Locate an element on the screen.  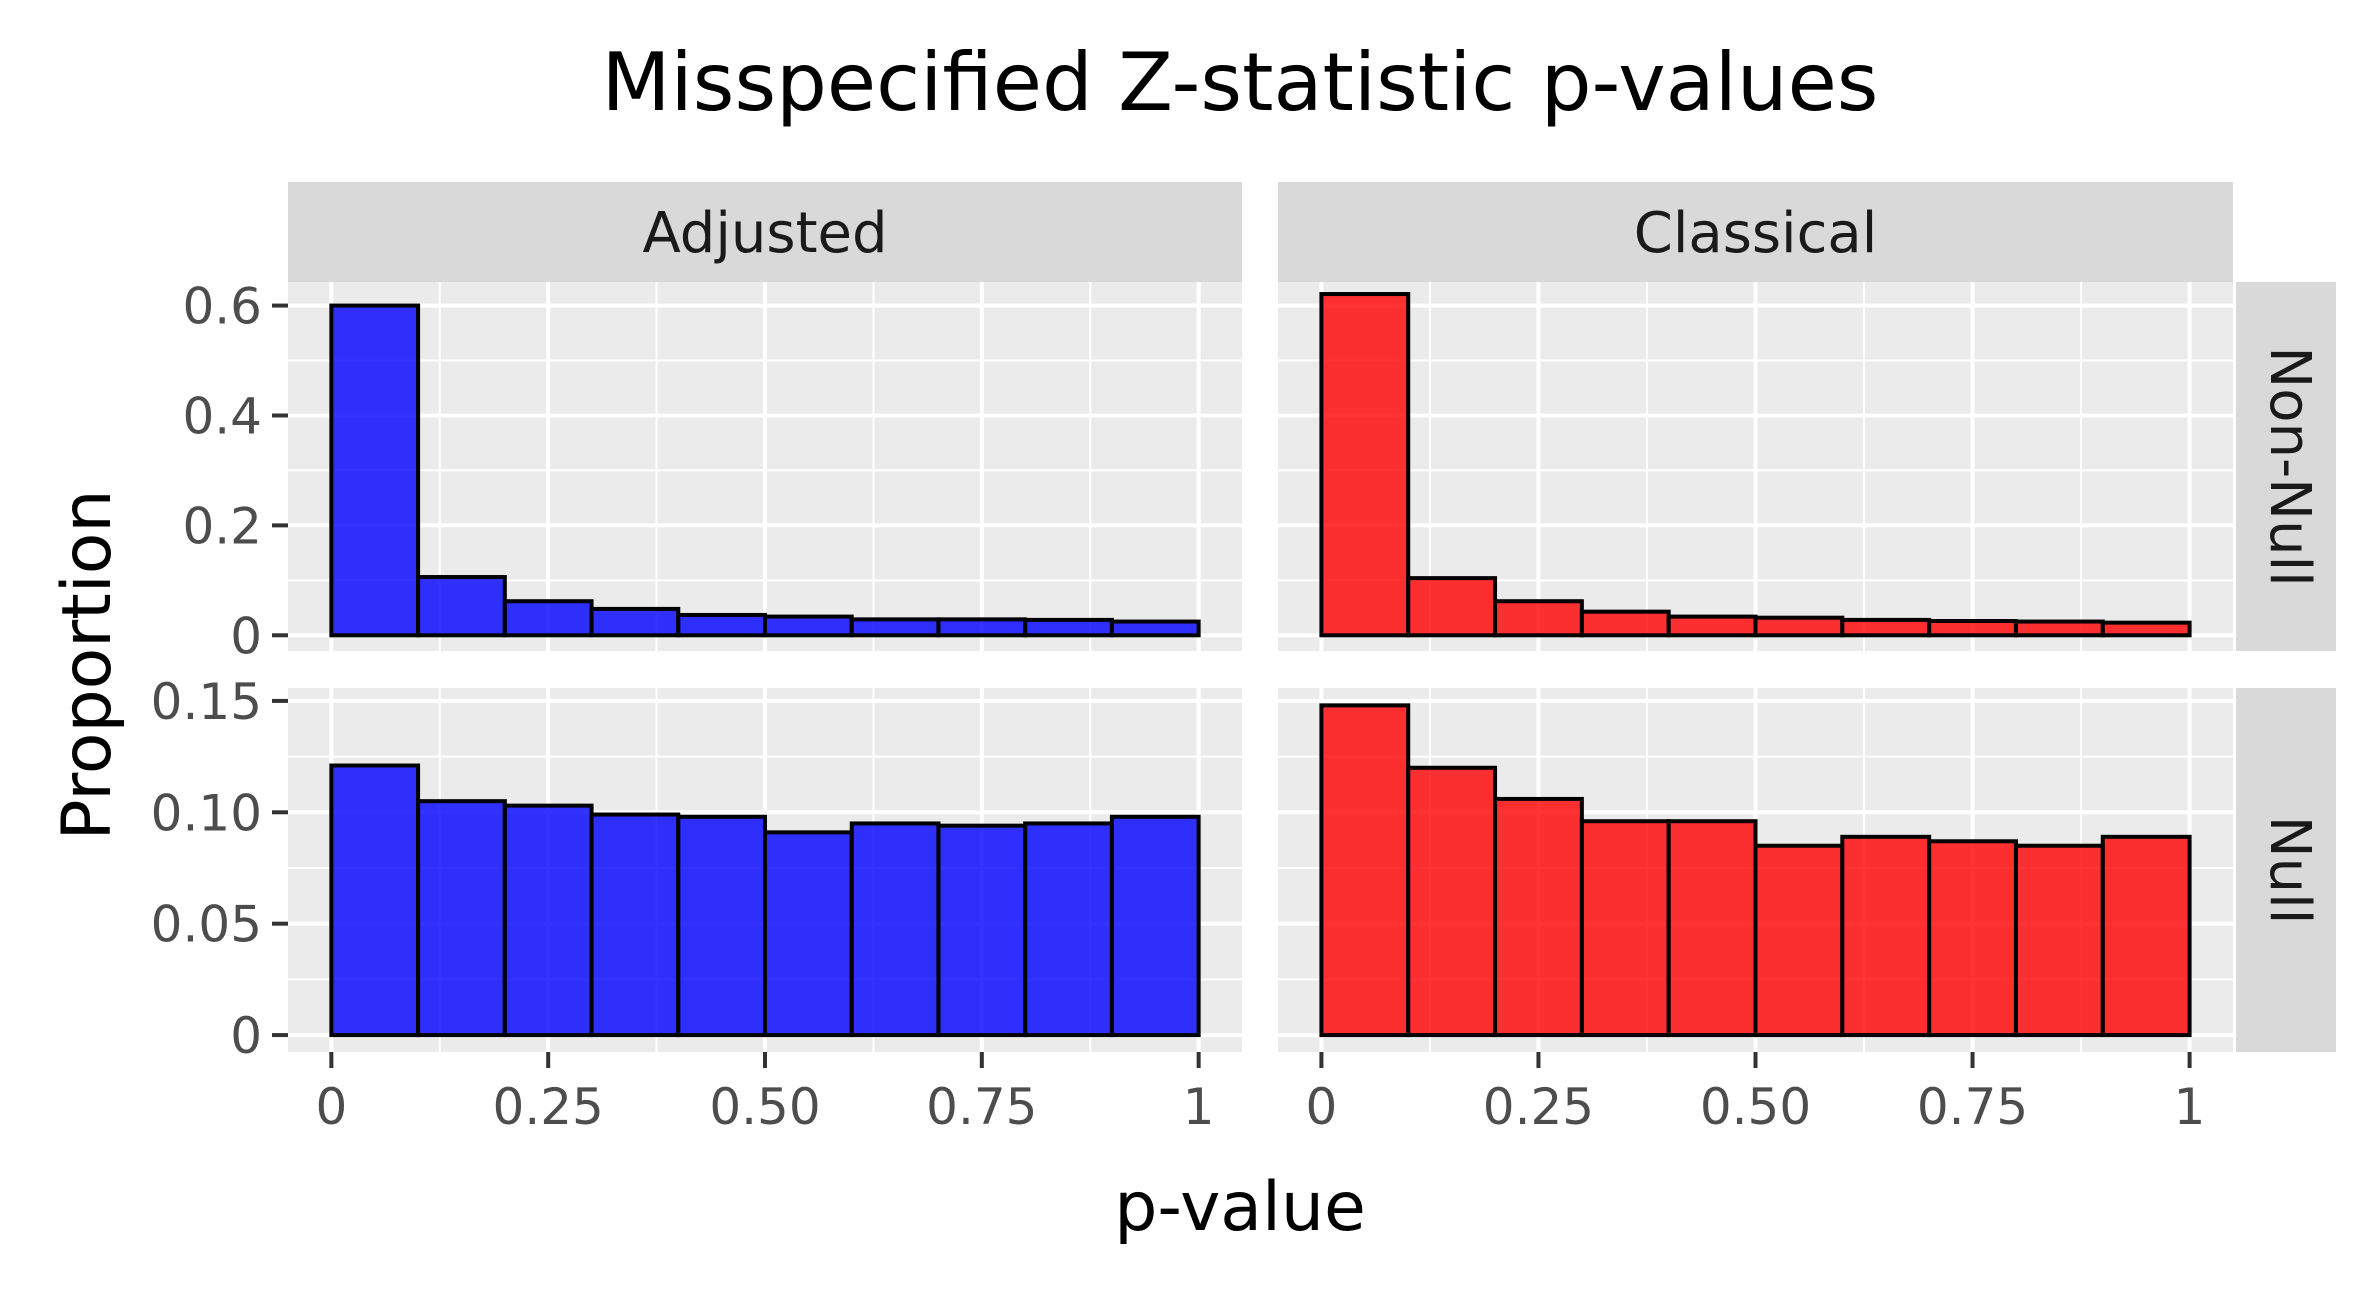
panel-non-null-adjusted is located at coordinates (765, 466).